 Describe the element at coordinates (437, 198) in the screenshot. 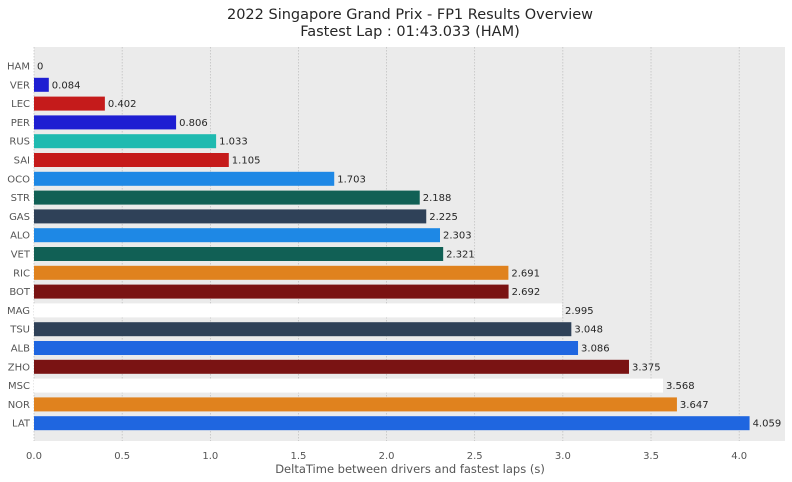

I see `data-label: 2.188` at that location.